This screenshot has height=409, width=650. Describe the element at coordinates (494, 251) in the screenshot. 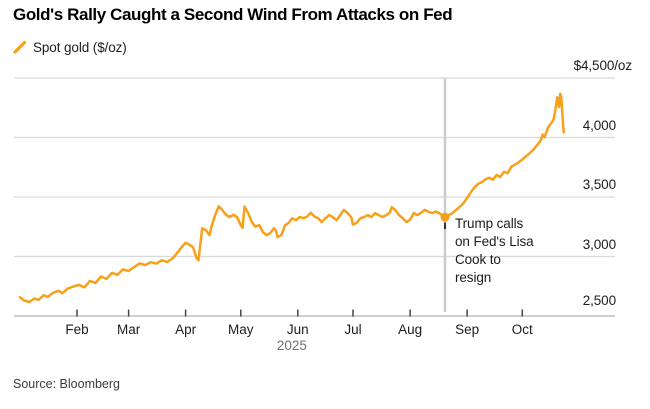

I see `event-annotation: Trump calls on Fed's Lisa Cook to resign` at that location.